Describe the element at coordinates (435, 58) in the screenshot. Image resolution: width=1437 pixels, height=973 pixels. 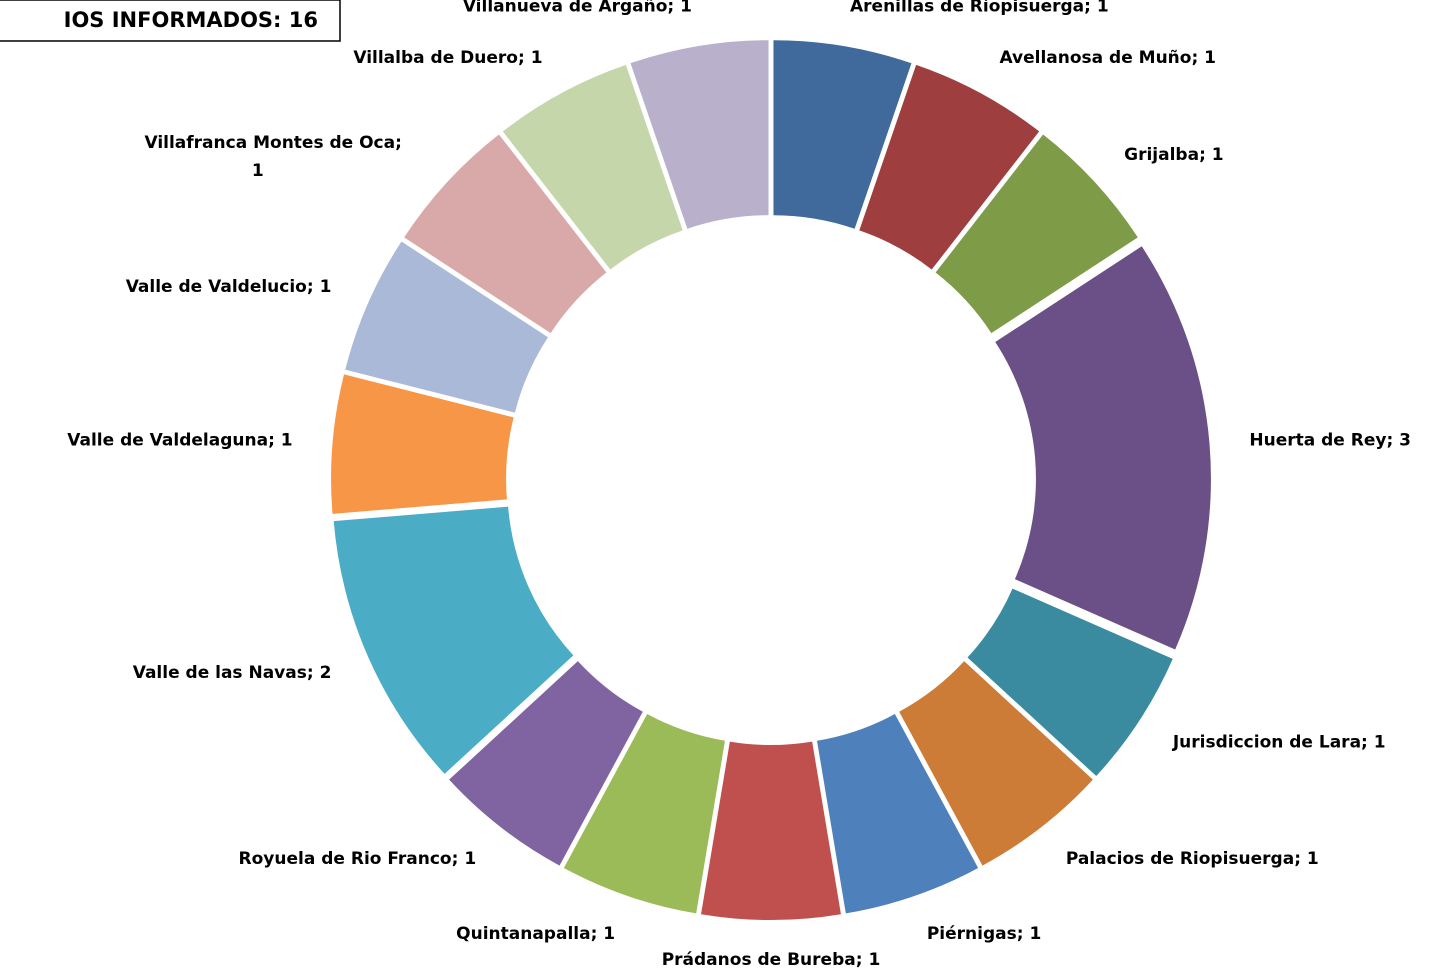
I see `label-category: Villalba de Duero` at that location.